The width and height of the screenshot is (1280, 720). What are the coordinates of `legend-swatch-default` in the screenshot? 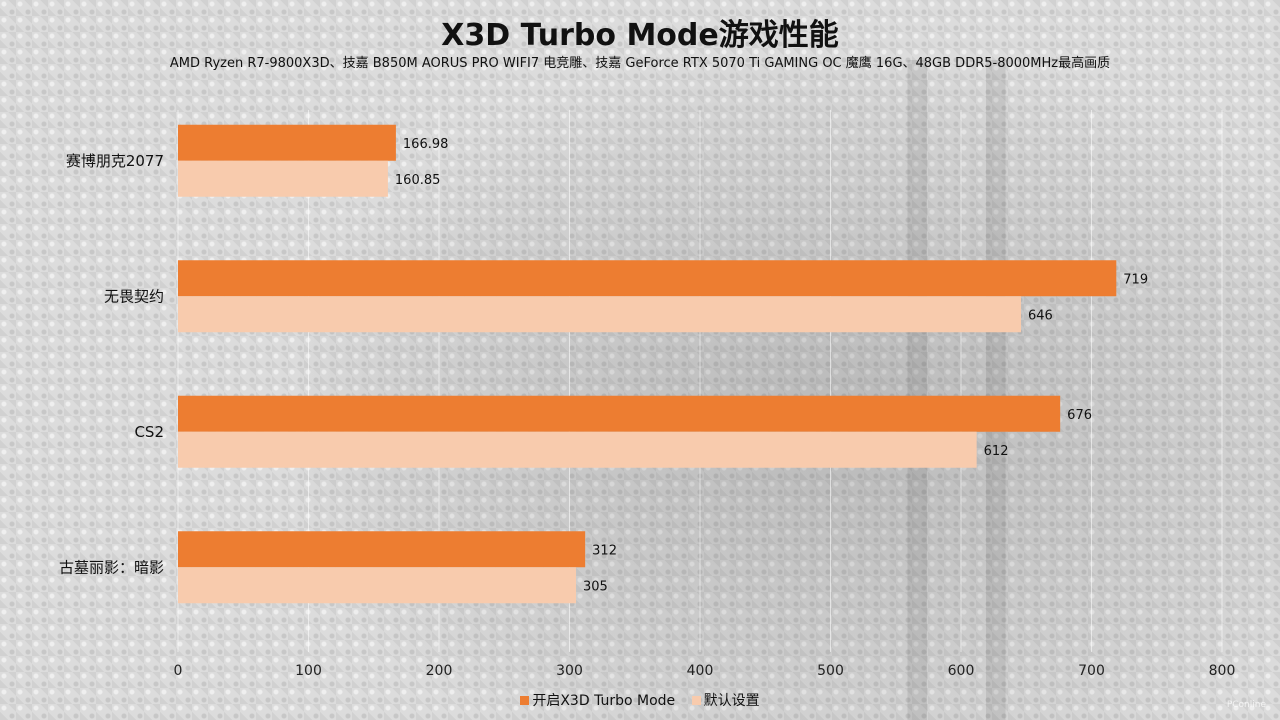 It's located at (696, 700).